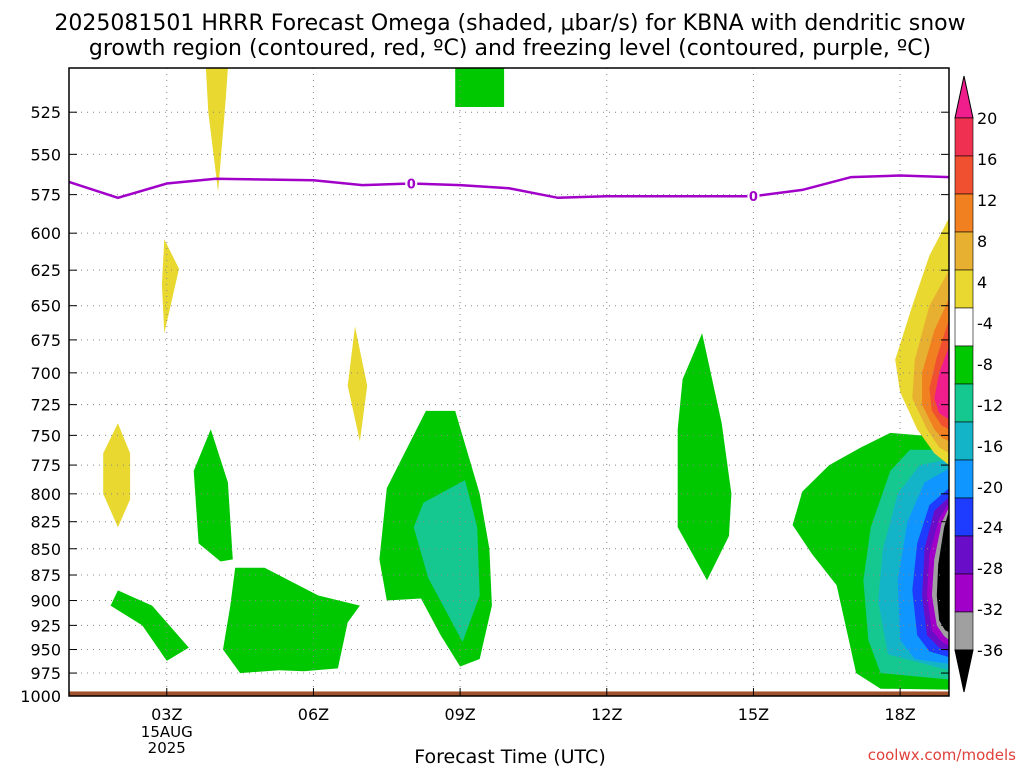 Image resolution: width=1024 pixels, height=768 pixels. Describe the element at coordinates (942, 755) in the screenshot. I see `credit-label: coolwx.com/models` at that location.